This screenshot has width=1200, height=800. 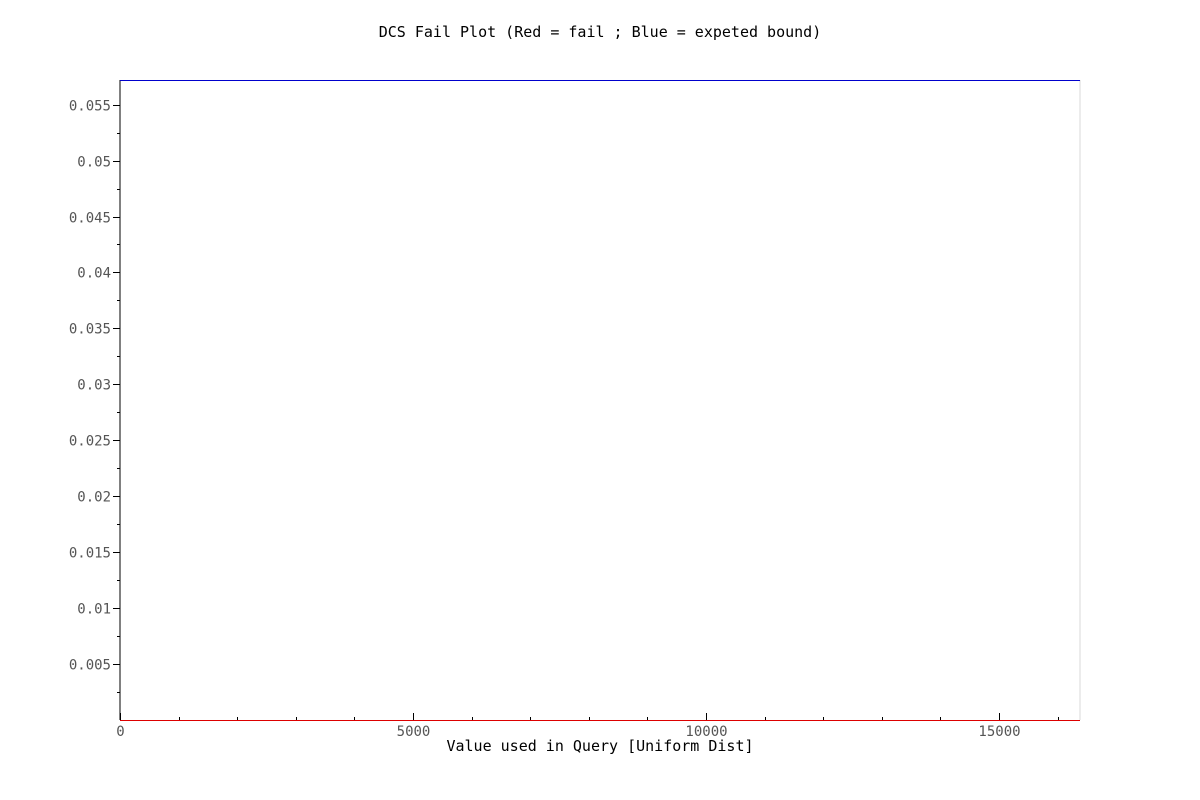 I want to click on y-tick-label: 0.04, so click(x=94, y=274).